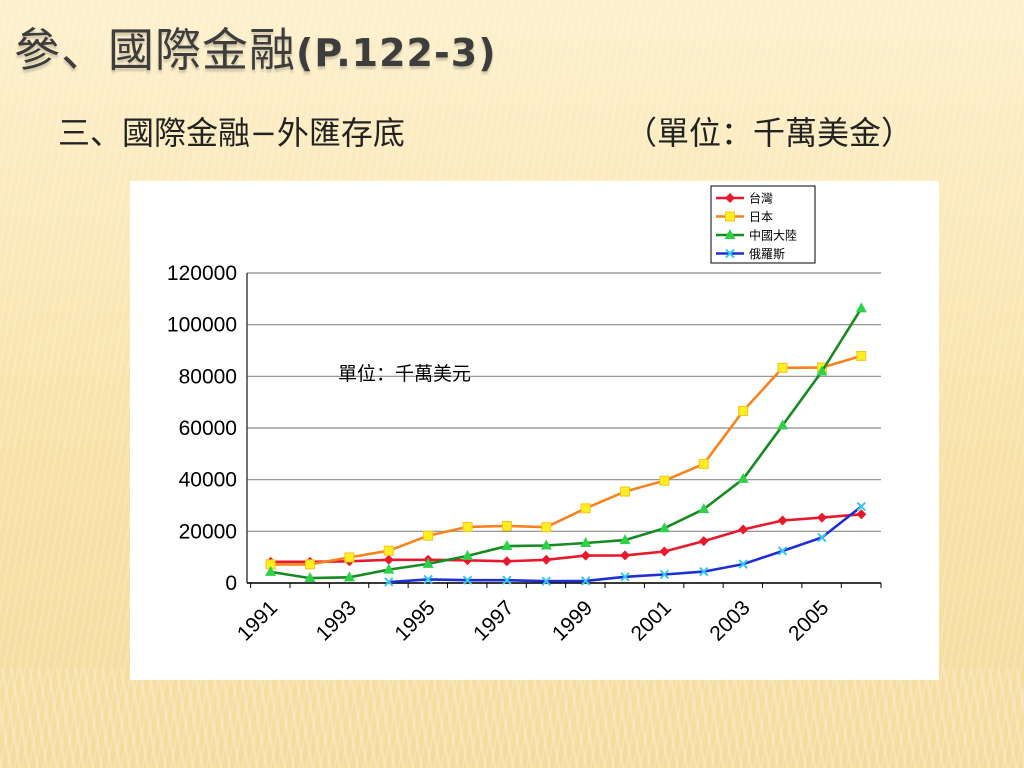 Image resolution: width=1024 pixels, height=768 pixels. I want to click on legend-entry-label: 俄羅斯, so click(767, 254).